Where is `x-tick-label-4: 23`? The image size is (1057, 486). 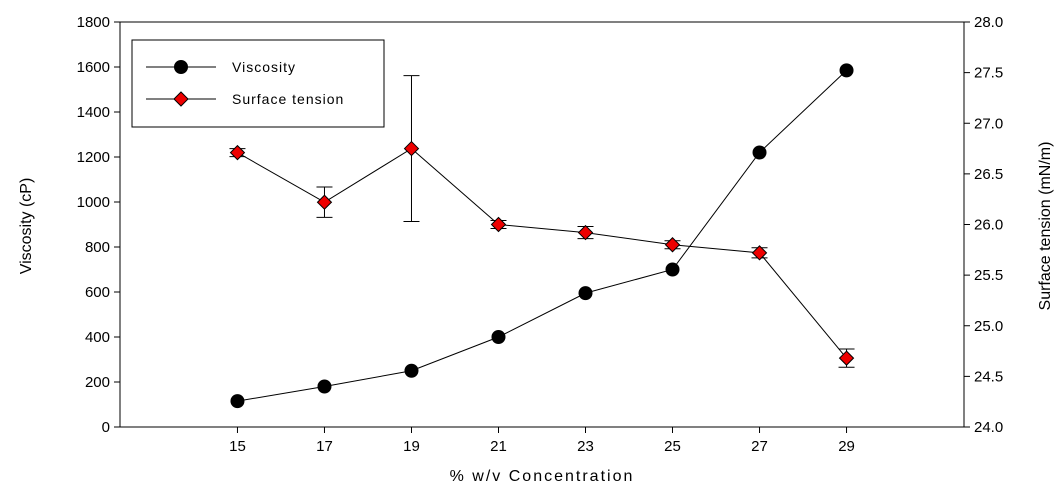 x-tick-label-4: 23 is located at coordinates (585, 446).